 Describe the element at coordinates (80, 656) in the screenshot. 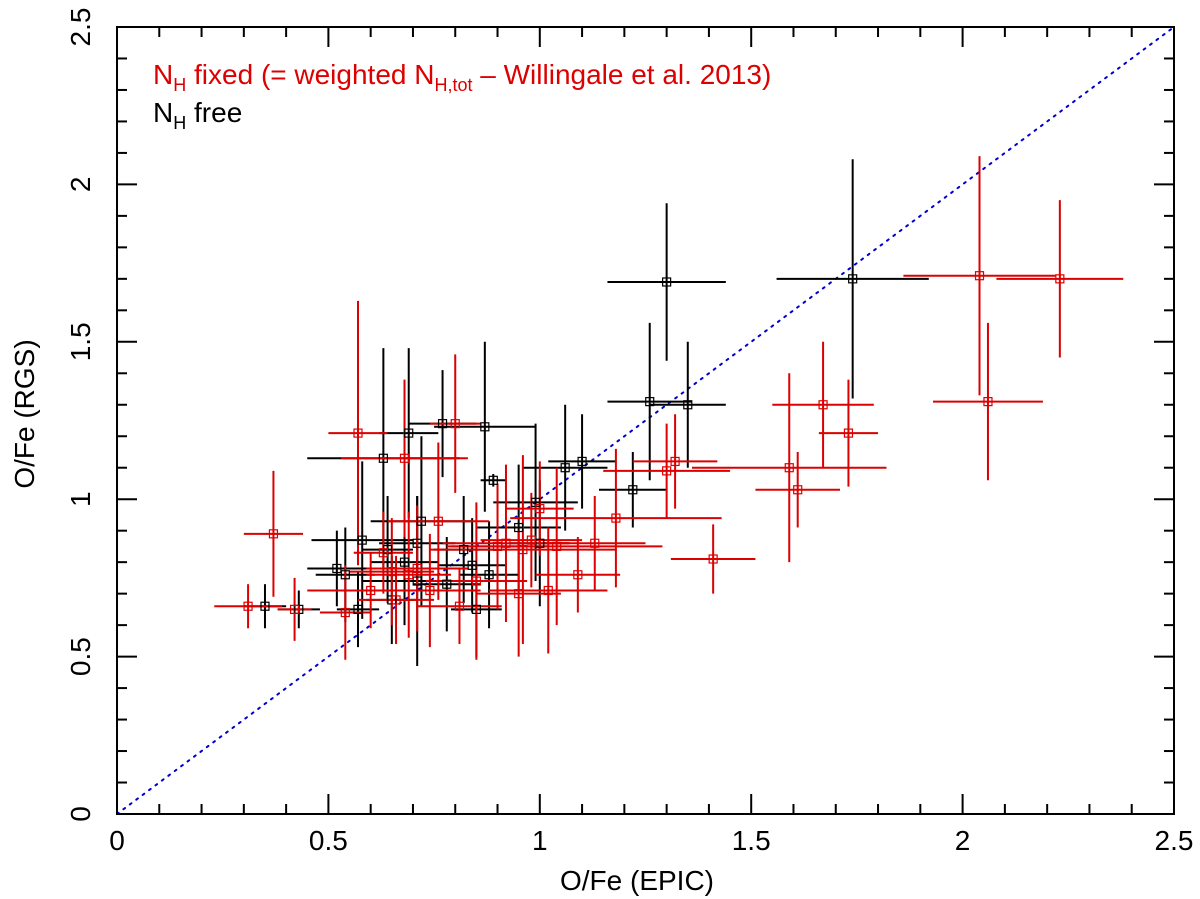

I see `y-tick-label: 0.5` at that location.